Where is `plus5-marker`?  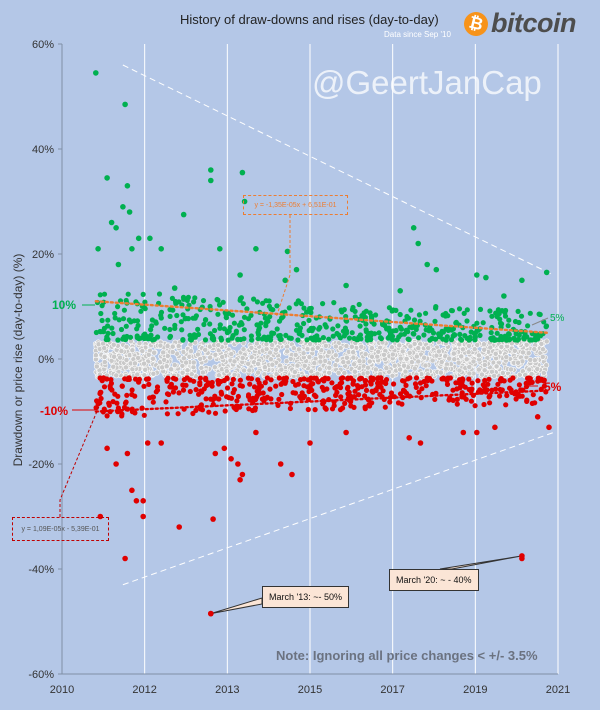 plus5-marker is located at coordinates (540, 321).